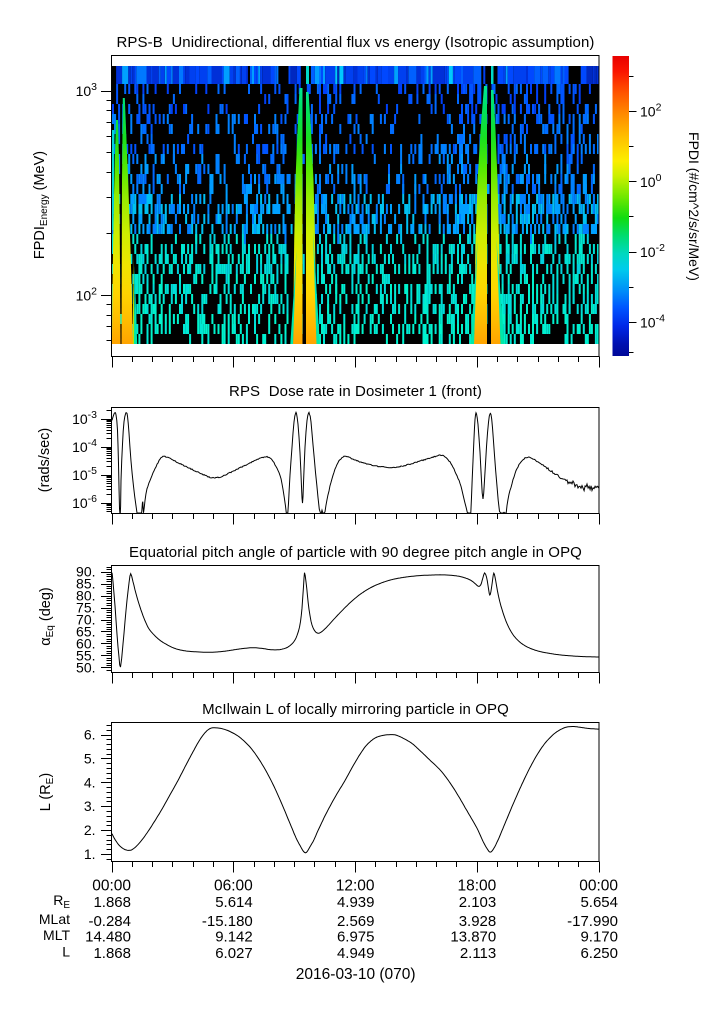 The height and width of the screenshot is (1019, 725). I want to click on svg-text: 4.949, so click(356, 953).